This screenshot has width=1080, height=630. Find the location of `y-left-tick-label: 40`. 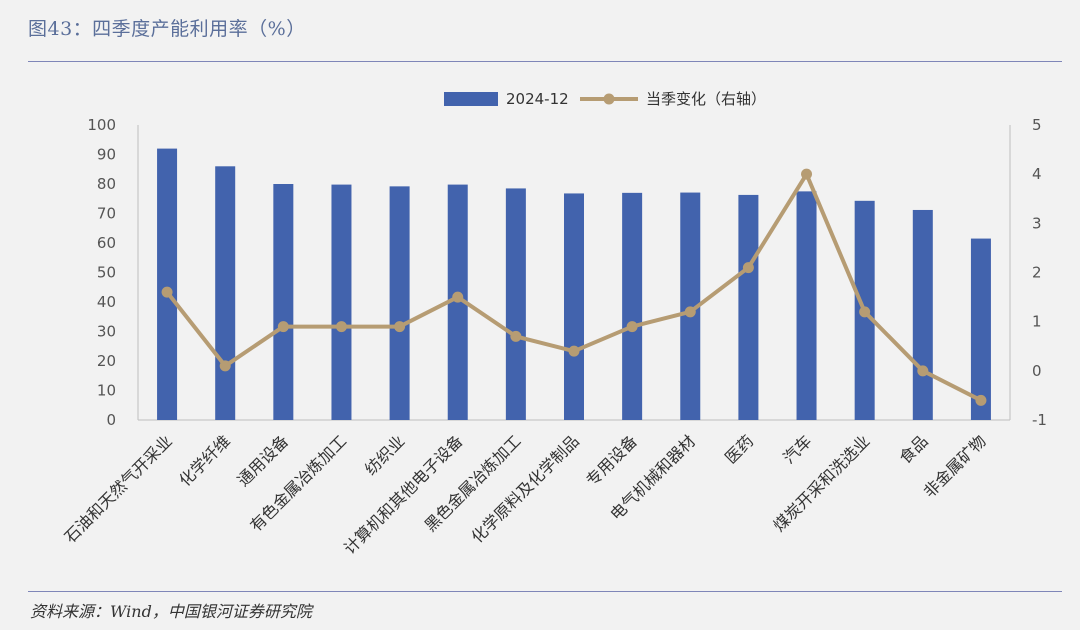

y-left-tick-label: 40 is located at coordinates (106, 302).